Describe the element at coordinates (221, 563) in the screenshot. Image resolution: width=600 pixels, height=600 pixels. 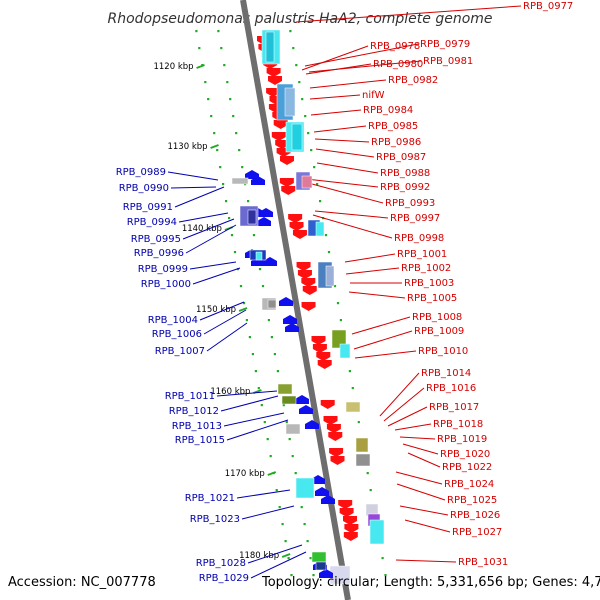
I see `gene-label-left: RPB_1028` at that location.